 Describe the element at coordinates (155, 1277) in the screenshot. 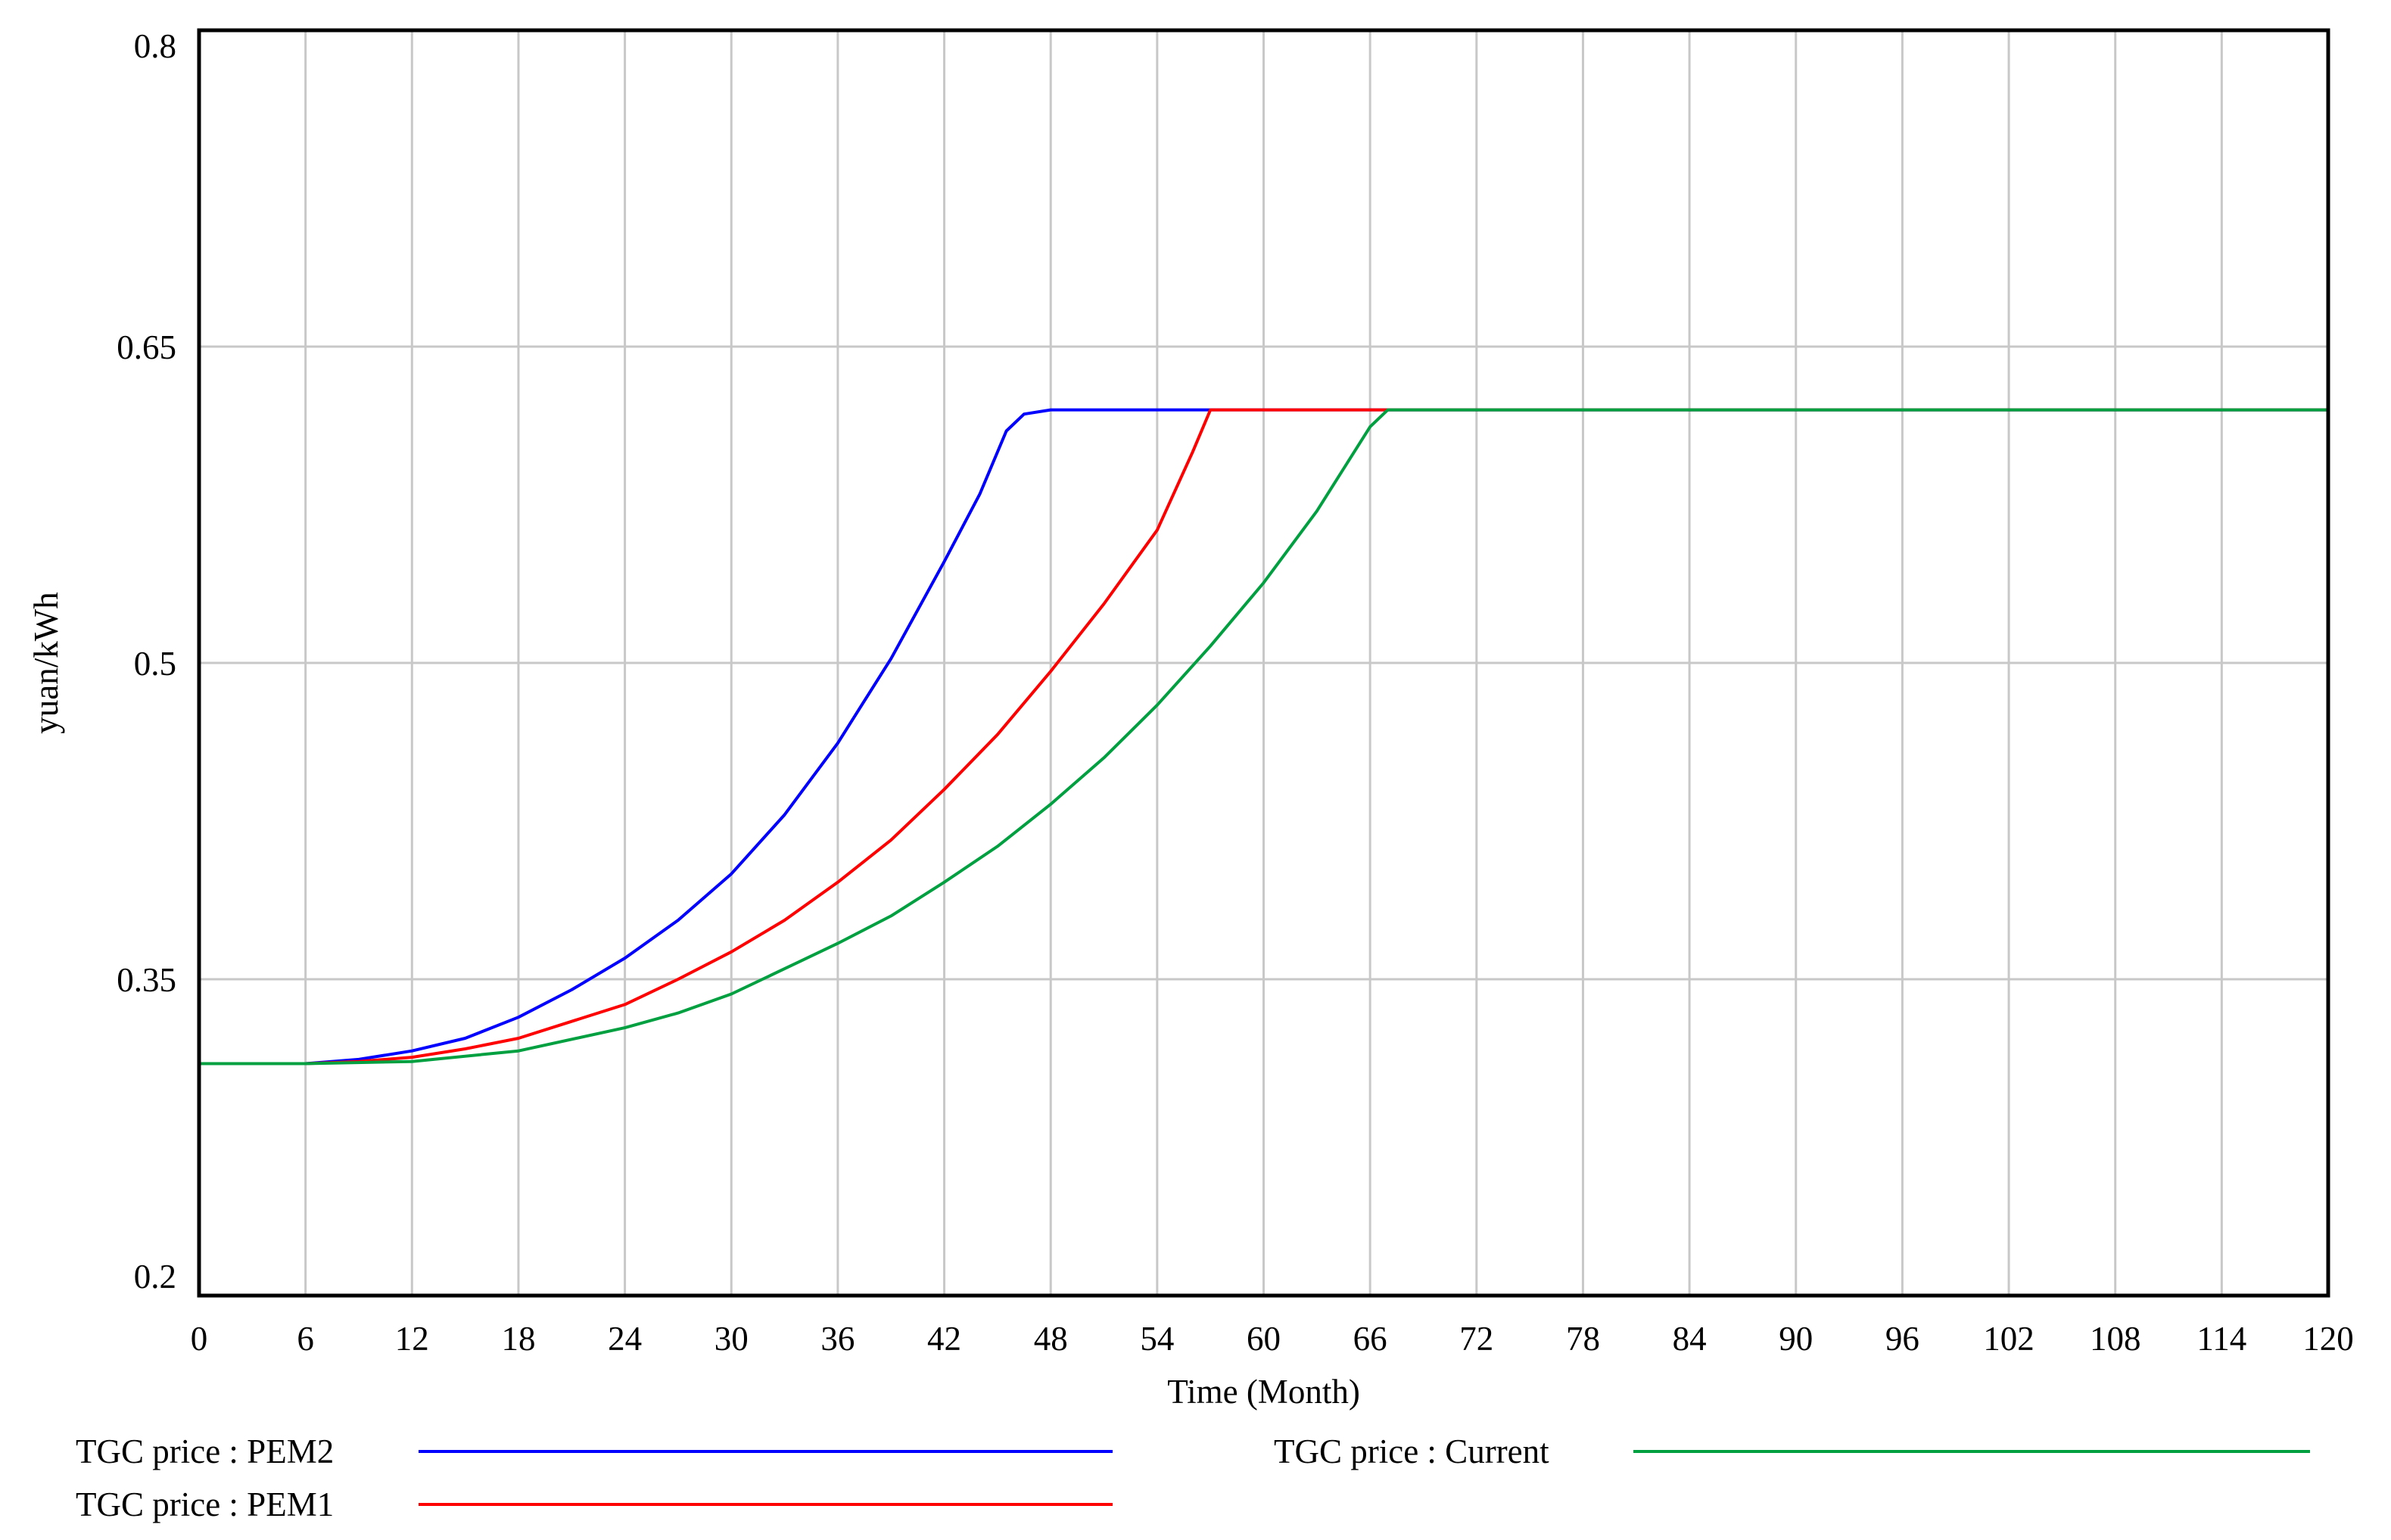

I see `y-tick-label: 0.2` at that location.